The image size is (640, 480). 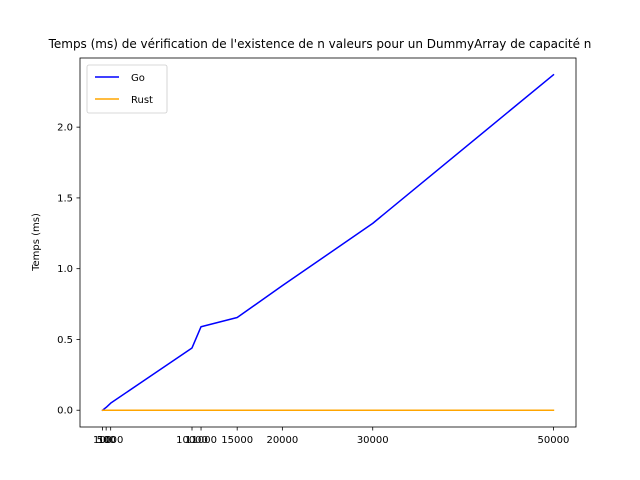 I want to click on x-tick-label: 10000, so click(x=192, y=440).